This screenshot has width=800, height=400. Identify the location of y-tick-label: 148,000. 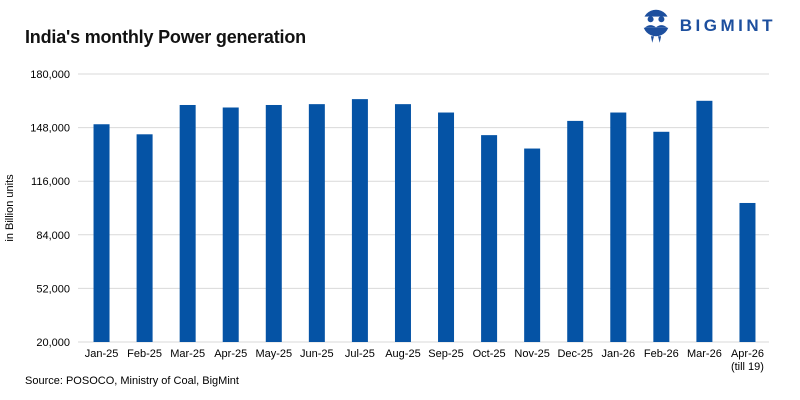
(50, 129).